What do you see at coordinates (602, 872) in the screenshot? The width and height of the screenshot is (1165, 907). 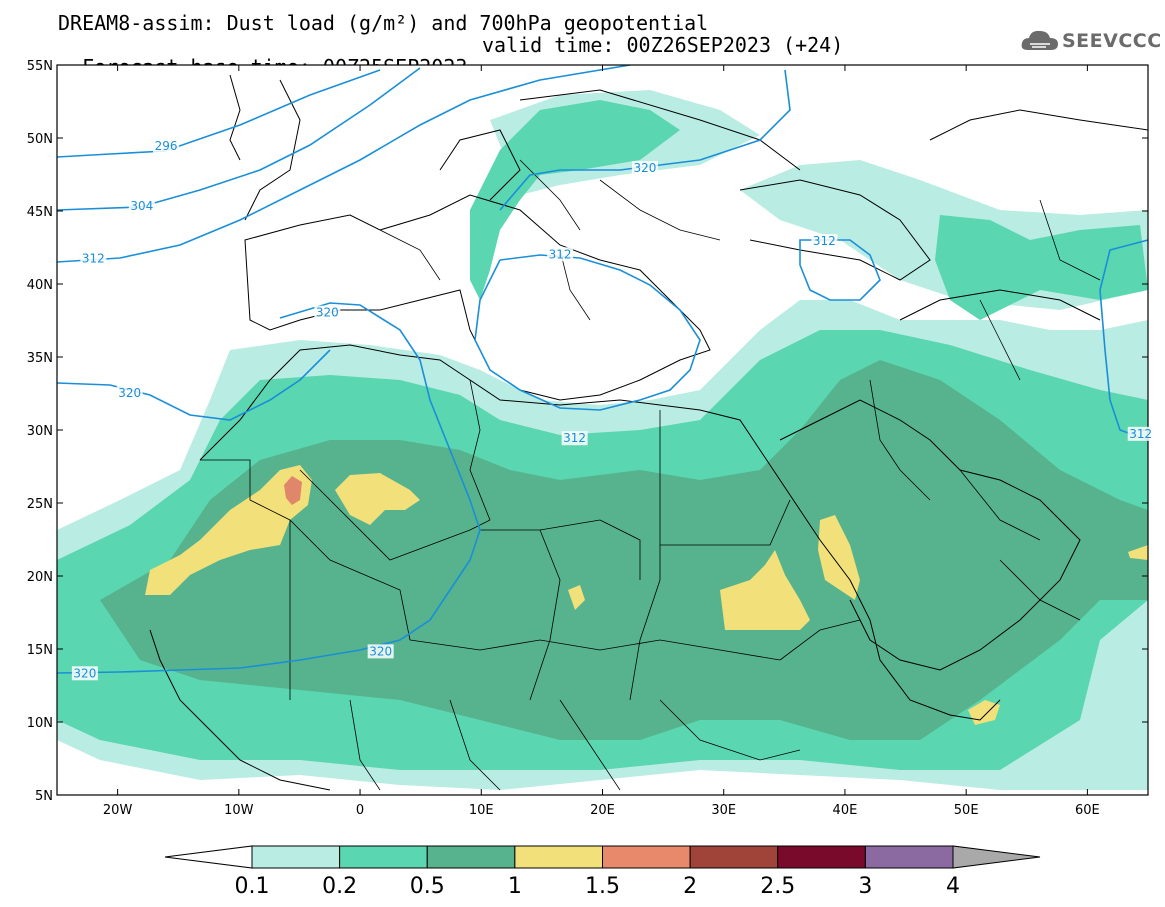 I see `colorbar: 0.1 0.2 0.5 1 1.5 2 2.5 3 4` at bounding box center [602, 872].